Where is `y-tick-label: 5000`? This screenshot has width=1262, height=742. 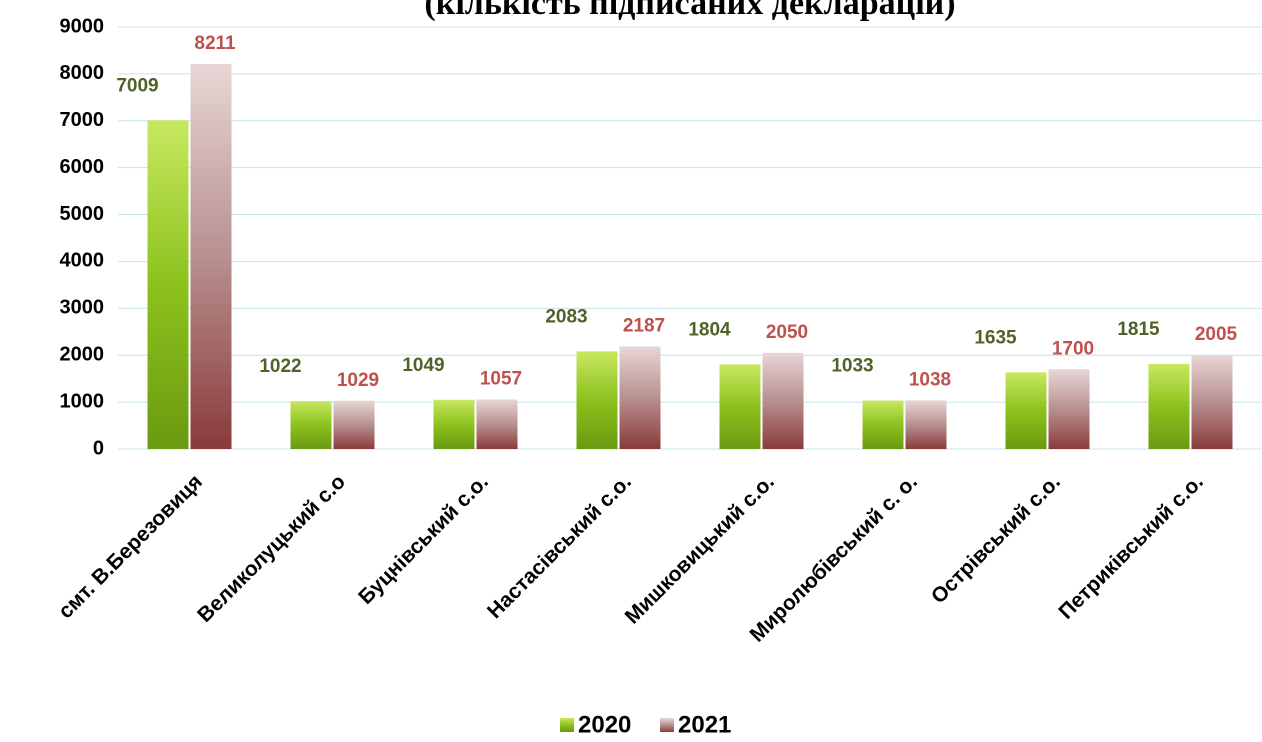 y-tick-label: 5000 is located at coordinates (82, 214).